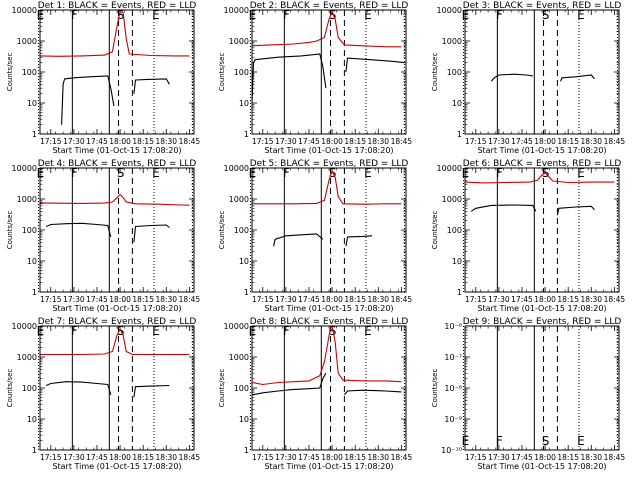  Describe the element at coordinates (117, 322) in the screenshot. I see `chart-title: Det 7: BLACK = Events, RED = LLD` at that location.